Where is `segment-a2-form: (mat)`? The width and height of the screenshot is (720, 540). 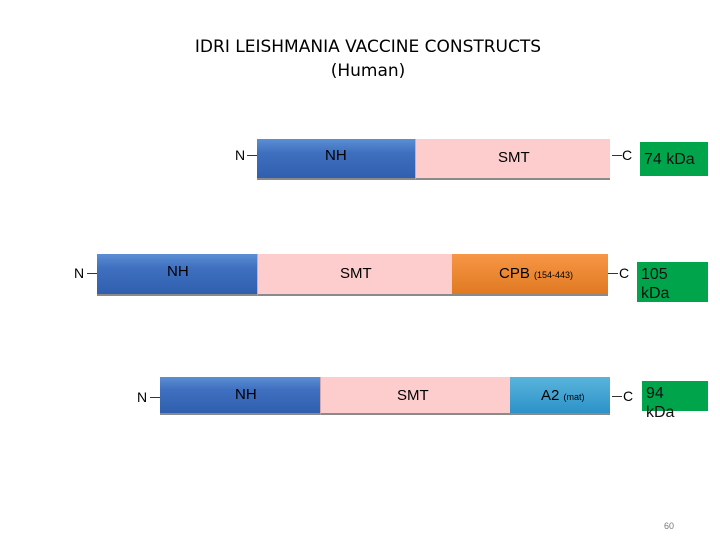
segment-a2-form: (mat) is located at coordinates (574, 397).